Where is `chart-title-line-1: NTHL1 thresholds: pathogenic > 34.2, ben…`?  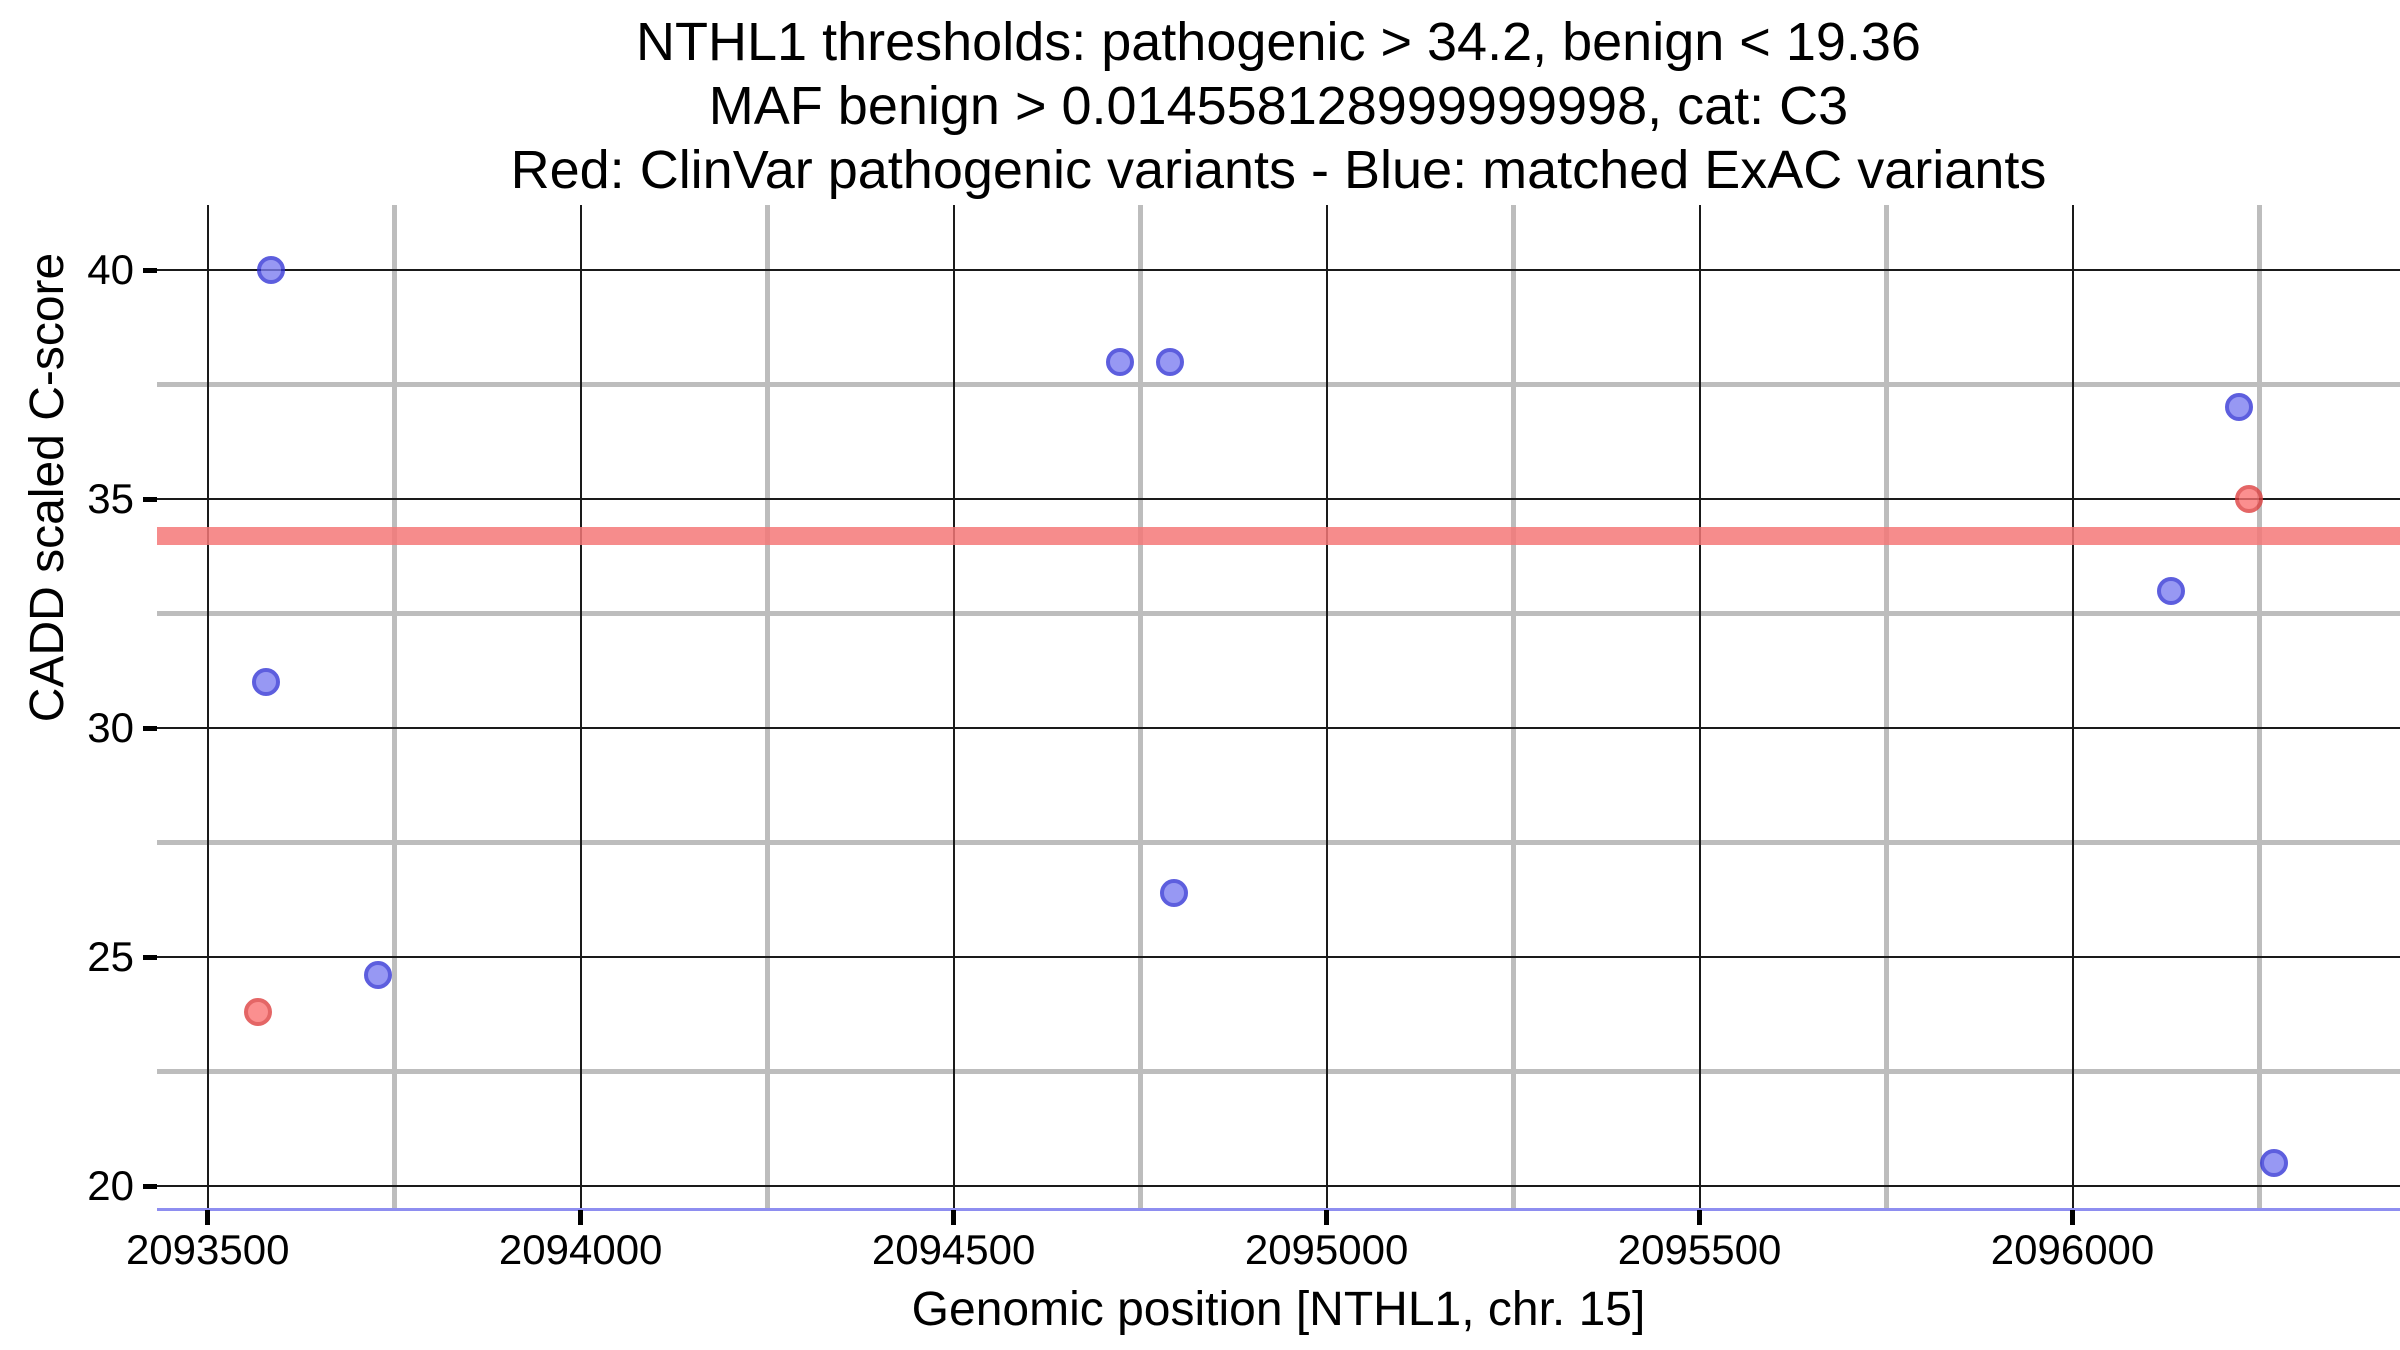 chart-title-line-1: NTHL1 thresholds: pathogenic > 34.2, ben… is located at coordinates (1278, 42).